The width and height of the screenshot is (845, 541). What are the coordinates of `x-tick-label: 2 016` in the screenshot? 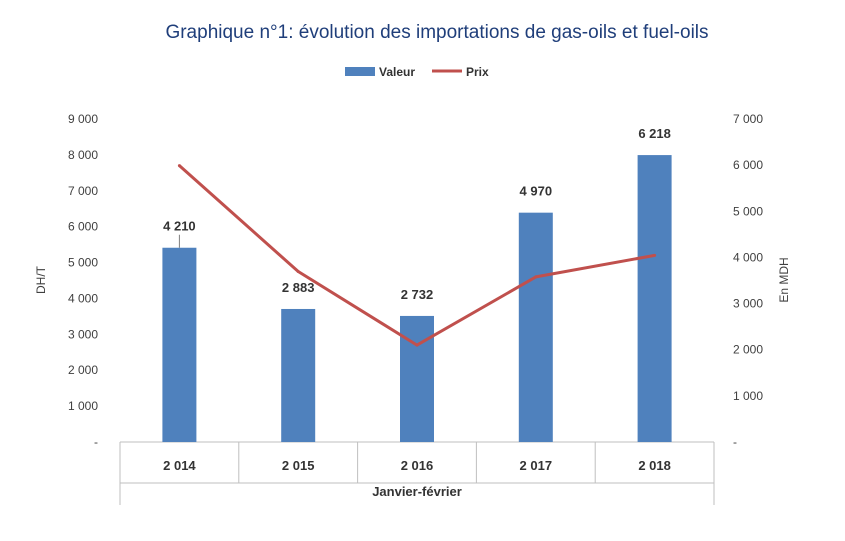 It's located at (417, 465).